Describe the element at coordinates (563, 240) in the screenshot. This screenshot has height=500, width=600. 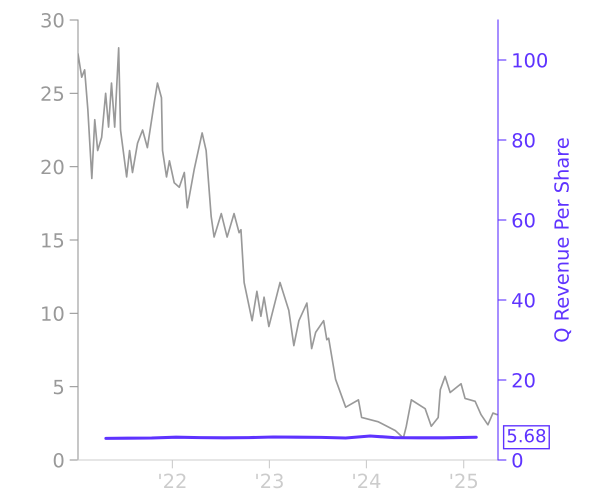
I see `y2-axis-title: Q Revenue Per Share` at that location.